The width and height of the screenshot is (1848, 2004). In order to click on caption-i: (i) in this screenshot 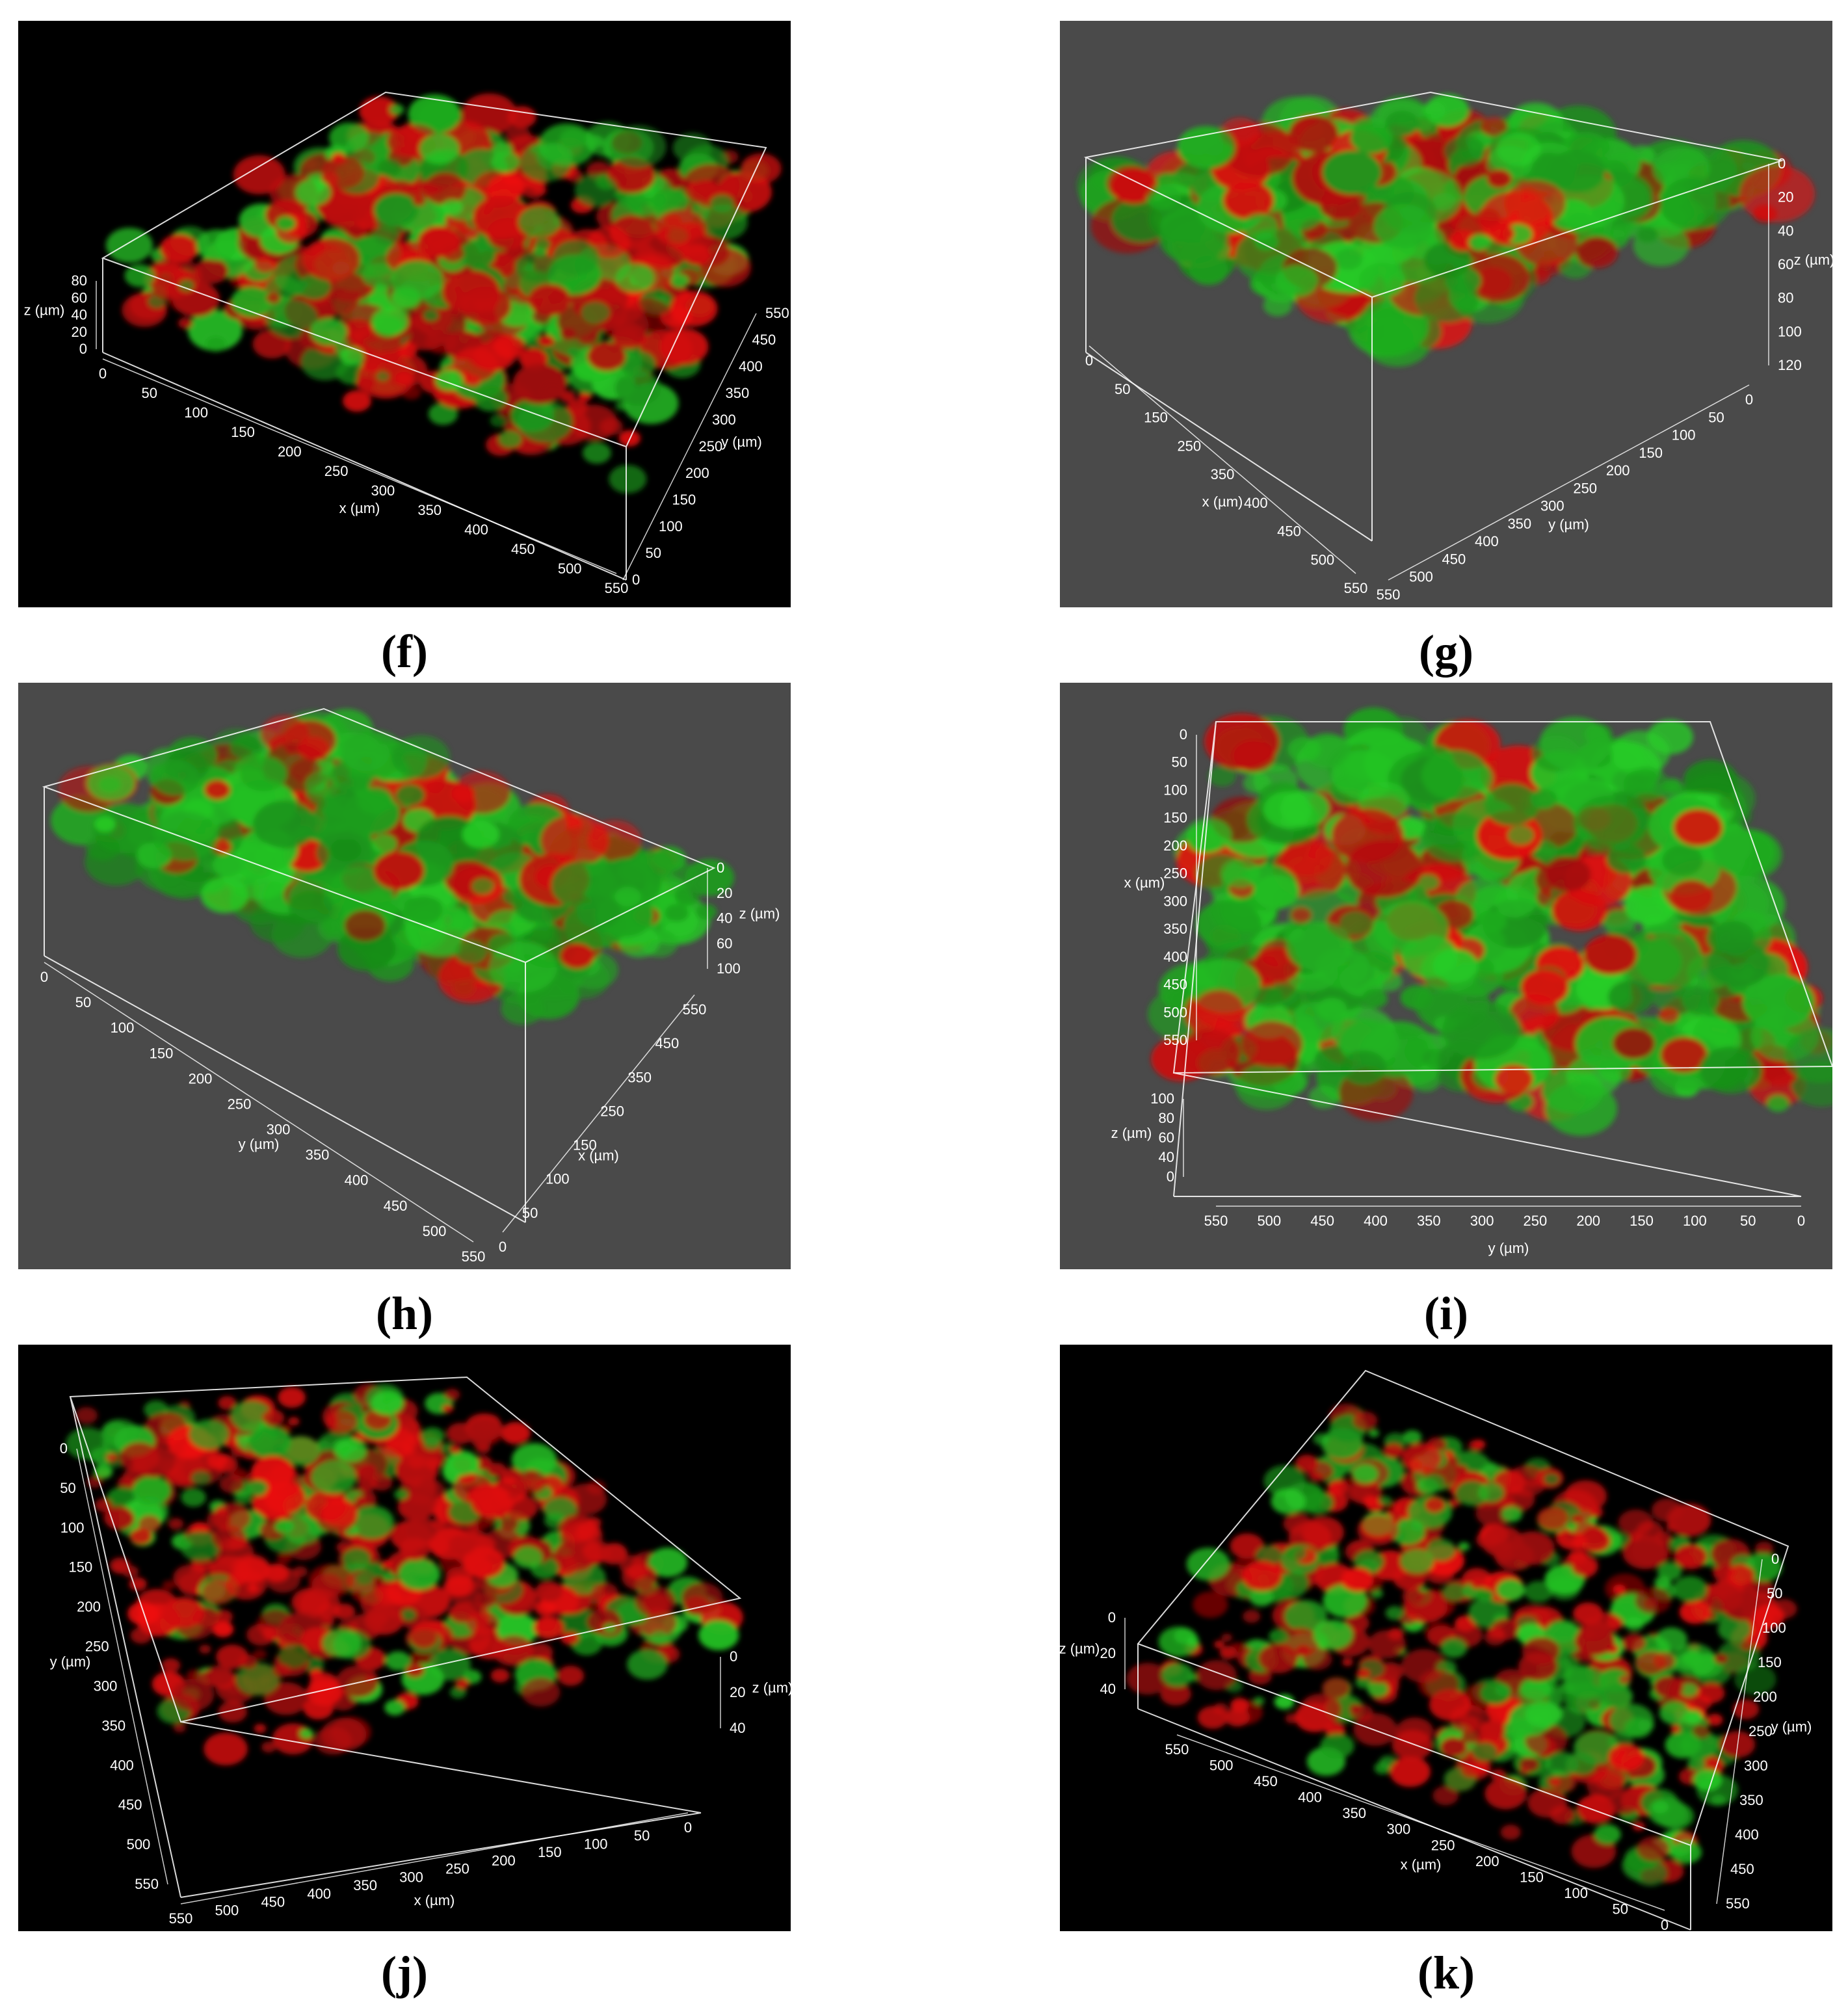, I will do `click(1446, 1313)`.